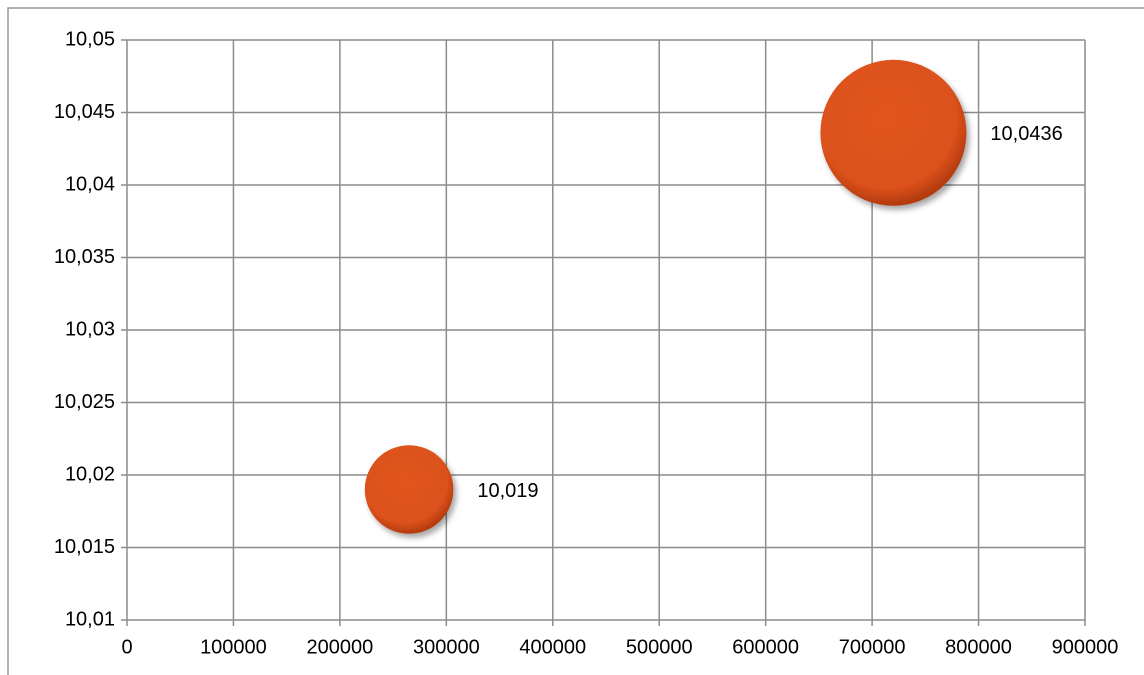  Describe the element at coordinates (340, 647) in the screenshot. I see `x-tick-label: 200000` at that location.